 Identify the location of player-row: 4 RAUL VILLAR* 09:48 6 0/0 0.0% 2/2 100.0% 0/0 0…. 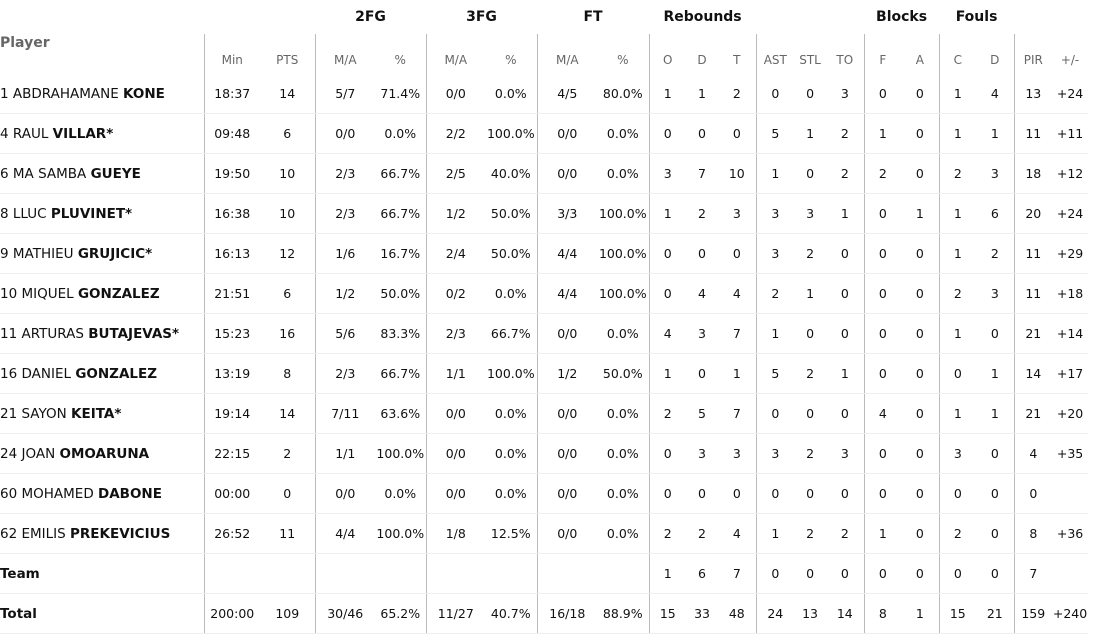
(544, 133).